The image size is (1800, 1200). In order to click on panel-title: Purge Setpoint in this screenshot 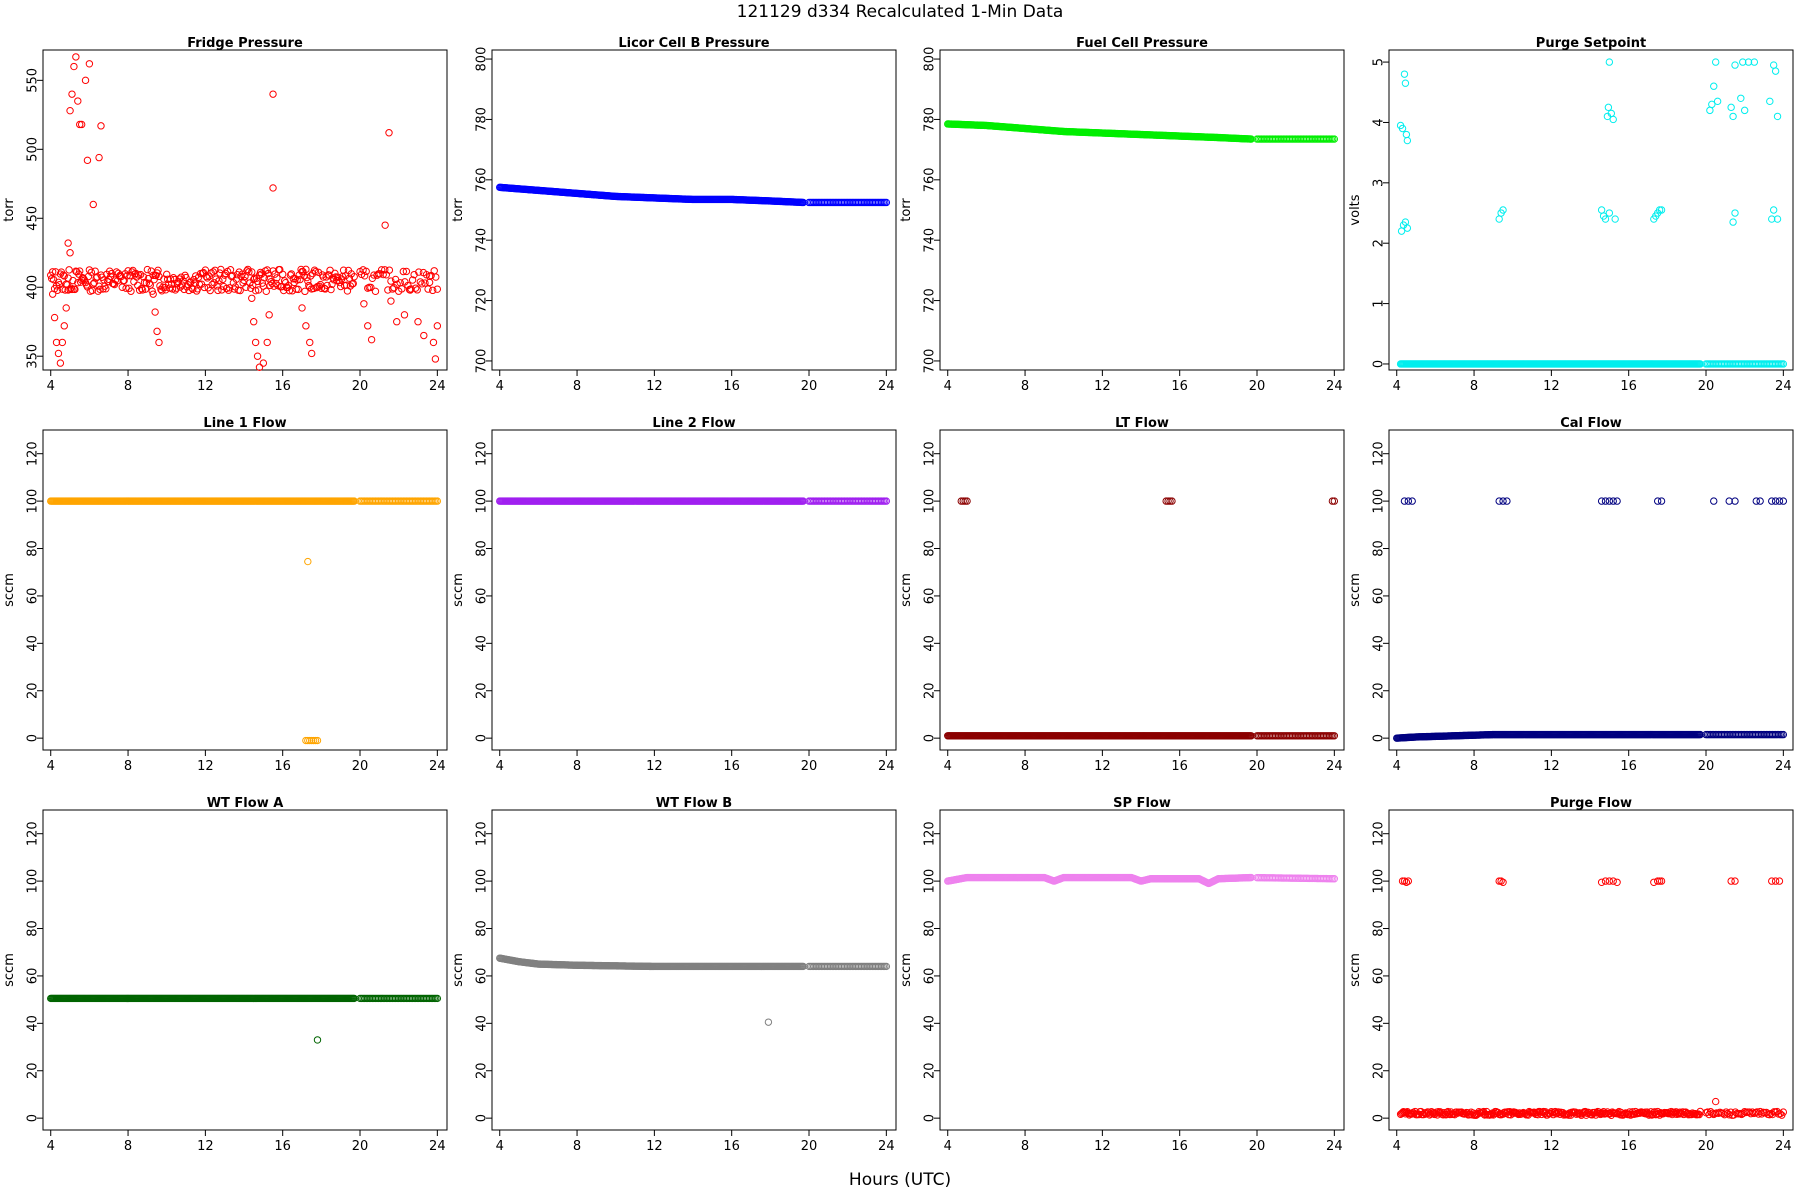, I will do `click(1591, 43)`.